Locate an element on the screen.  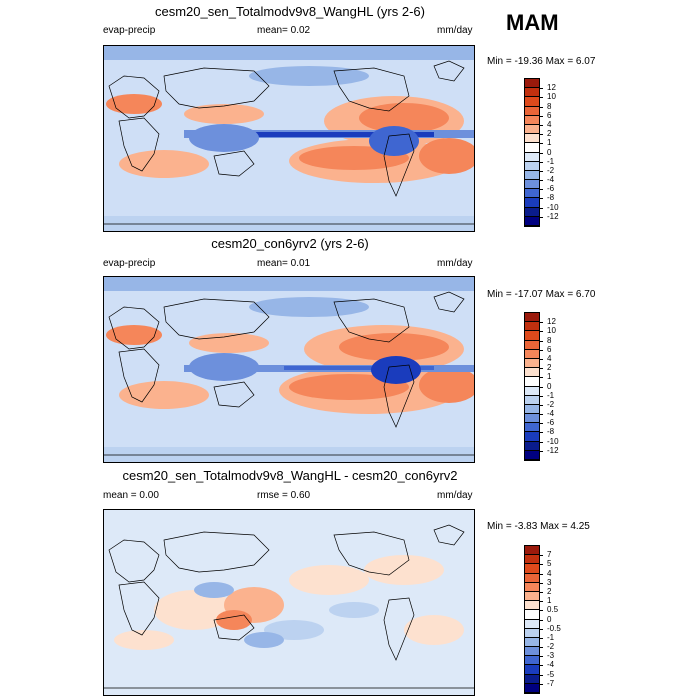
colorbar-label: 5 is located at coordinates (549, 564).